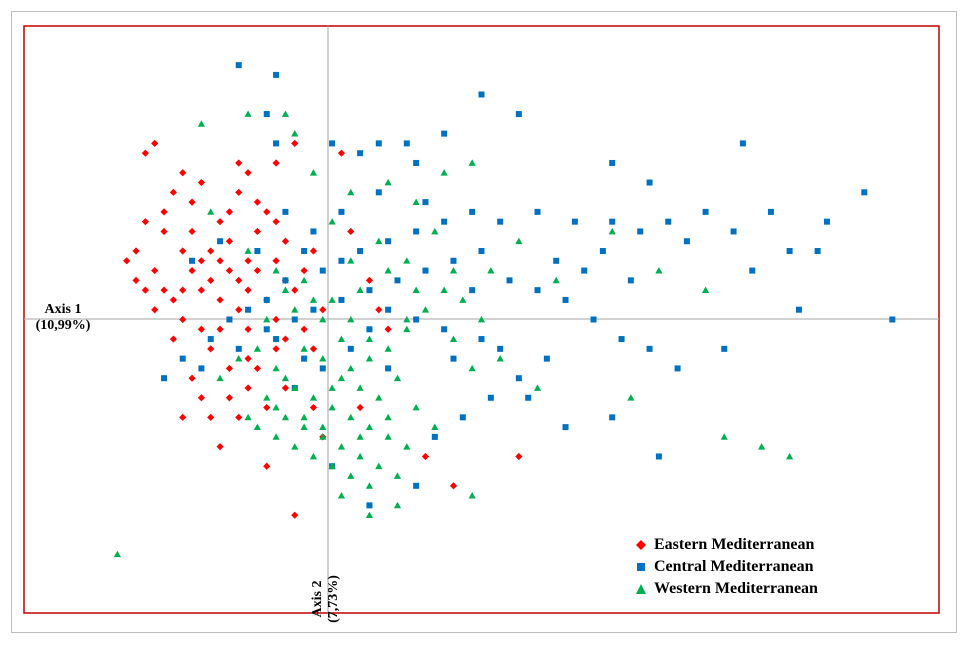 Image resolution: width=970 pixels, height=647 pixels. Describe the element at coordinates (734, 544) in the screenshot. I see `legend-label-eastern: Eastern Mediterranean` at that location.